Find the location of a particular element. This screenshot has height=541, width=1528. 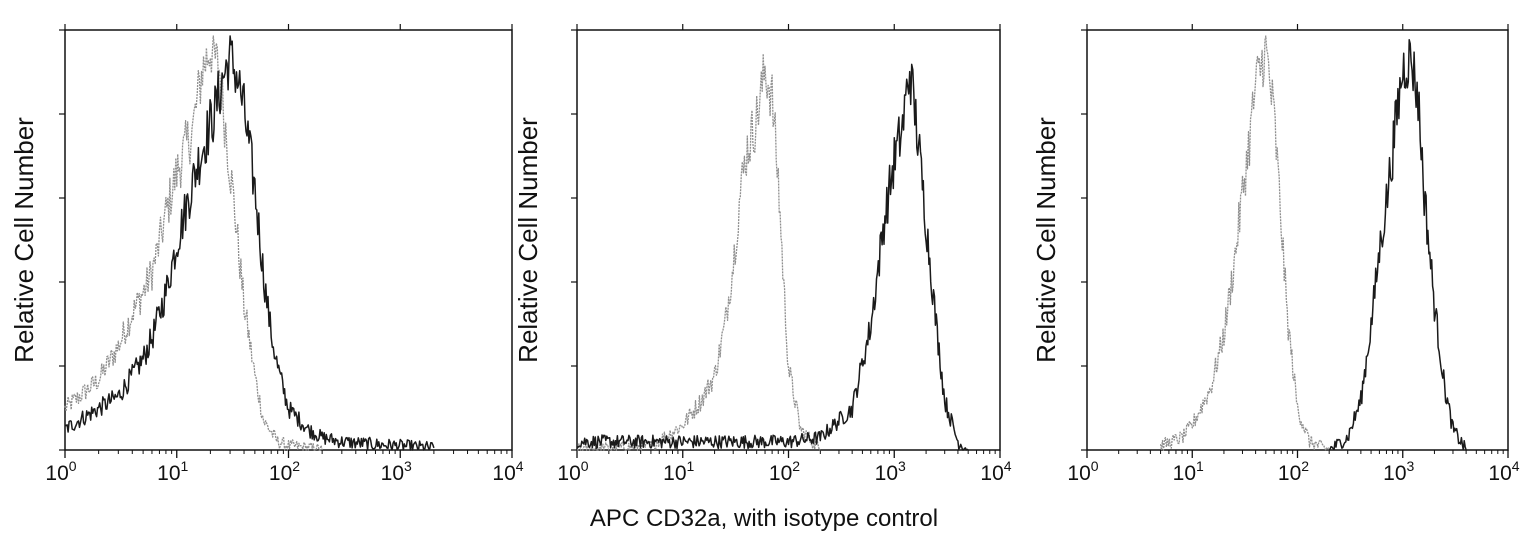

shared-x-axis-label: APC CD32a, with isotype control is located at coordinates (764, 518).